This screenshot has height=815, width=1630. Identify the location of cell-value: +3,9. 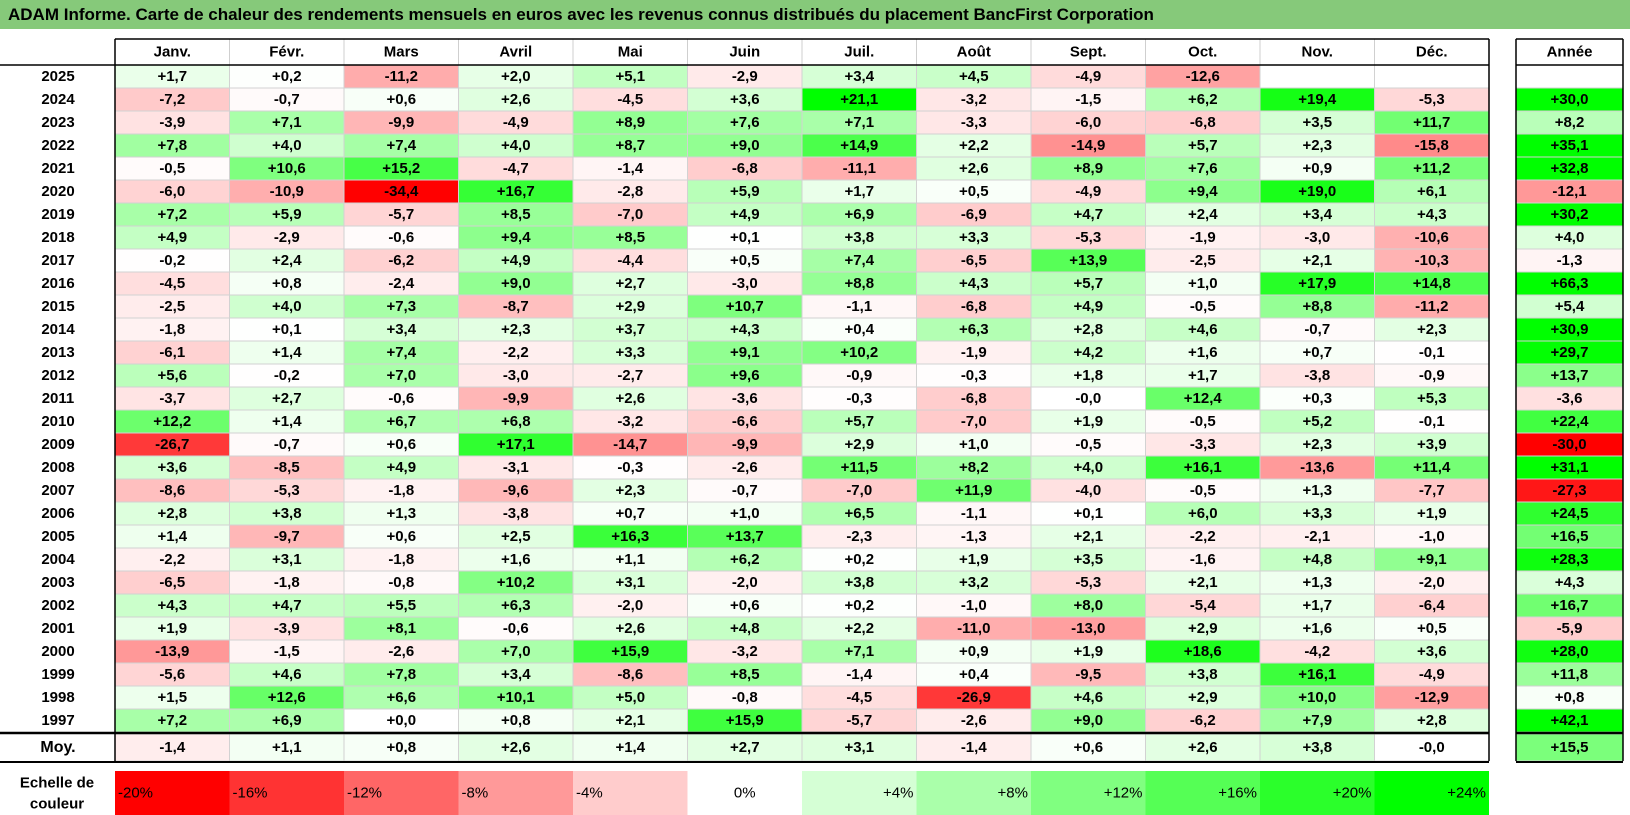
(1432, 444).